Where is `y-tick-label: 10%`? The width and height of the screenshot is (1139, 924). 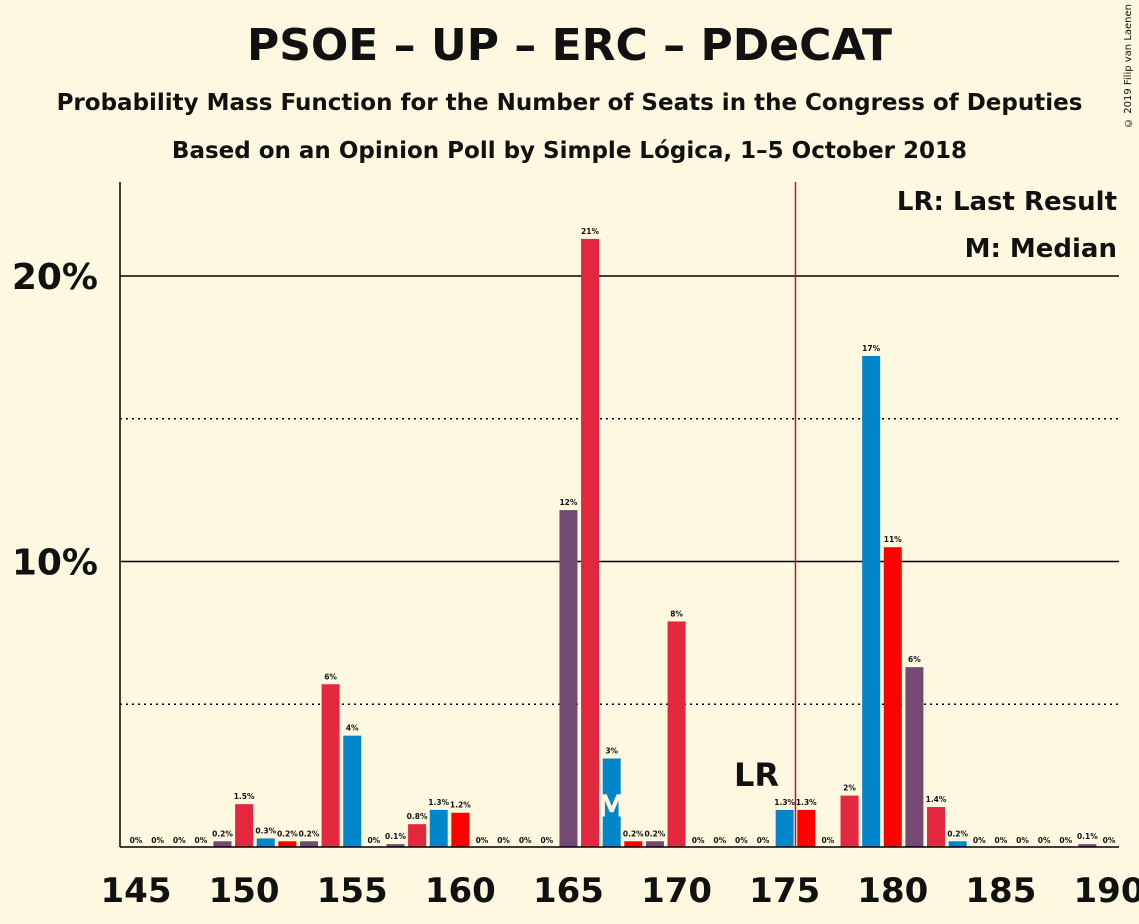
y-tick-label: 10% is located at coordinates (55, 563).